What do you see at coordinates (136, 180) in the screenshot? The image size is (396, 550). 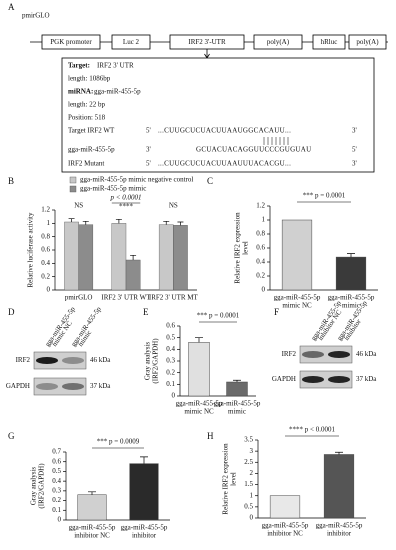 I see `legend-label: gga-miR-455-5p mimic negative control` at bounding box center [136, 180].